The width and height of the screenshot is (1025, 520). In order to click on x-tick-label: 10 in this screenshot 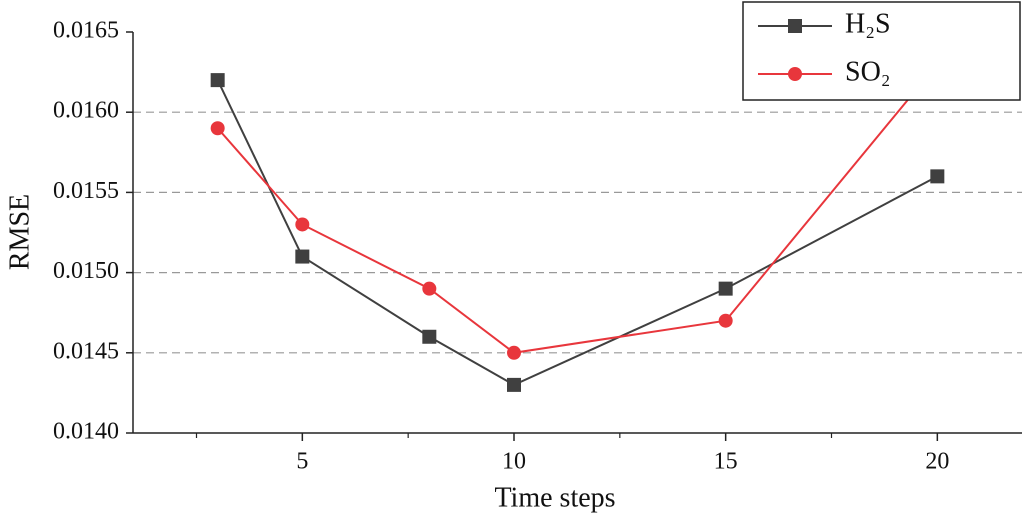, I will do `click(514, 462)`.